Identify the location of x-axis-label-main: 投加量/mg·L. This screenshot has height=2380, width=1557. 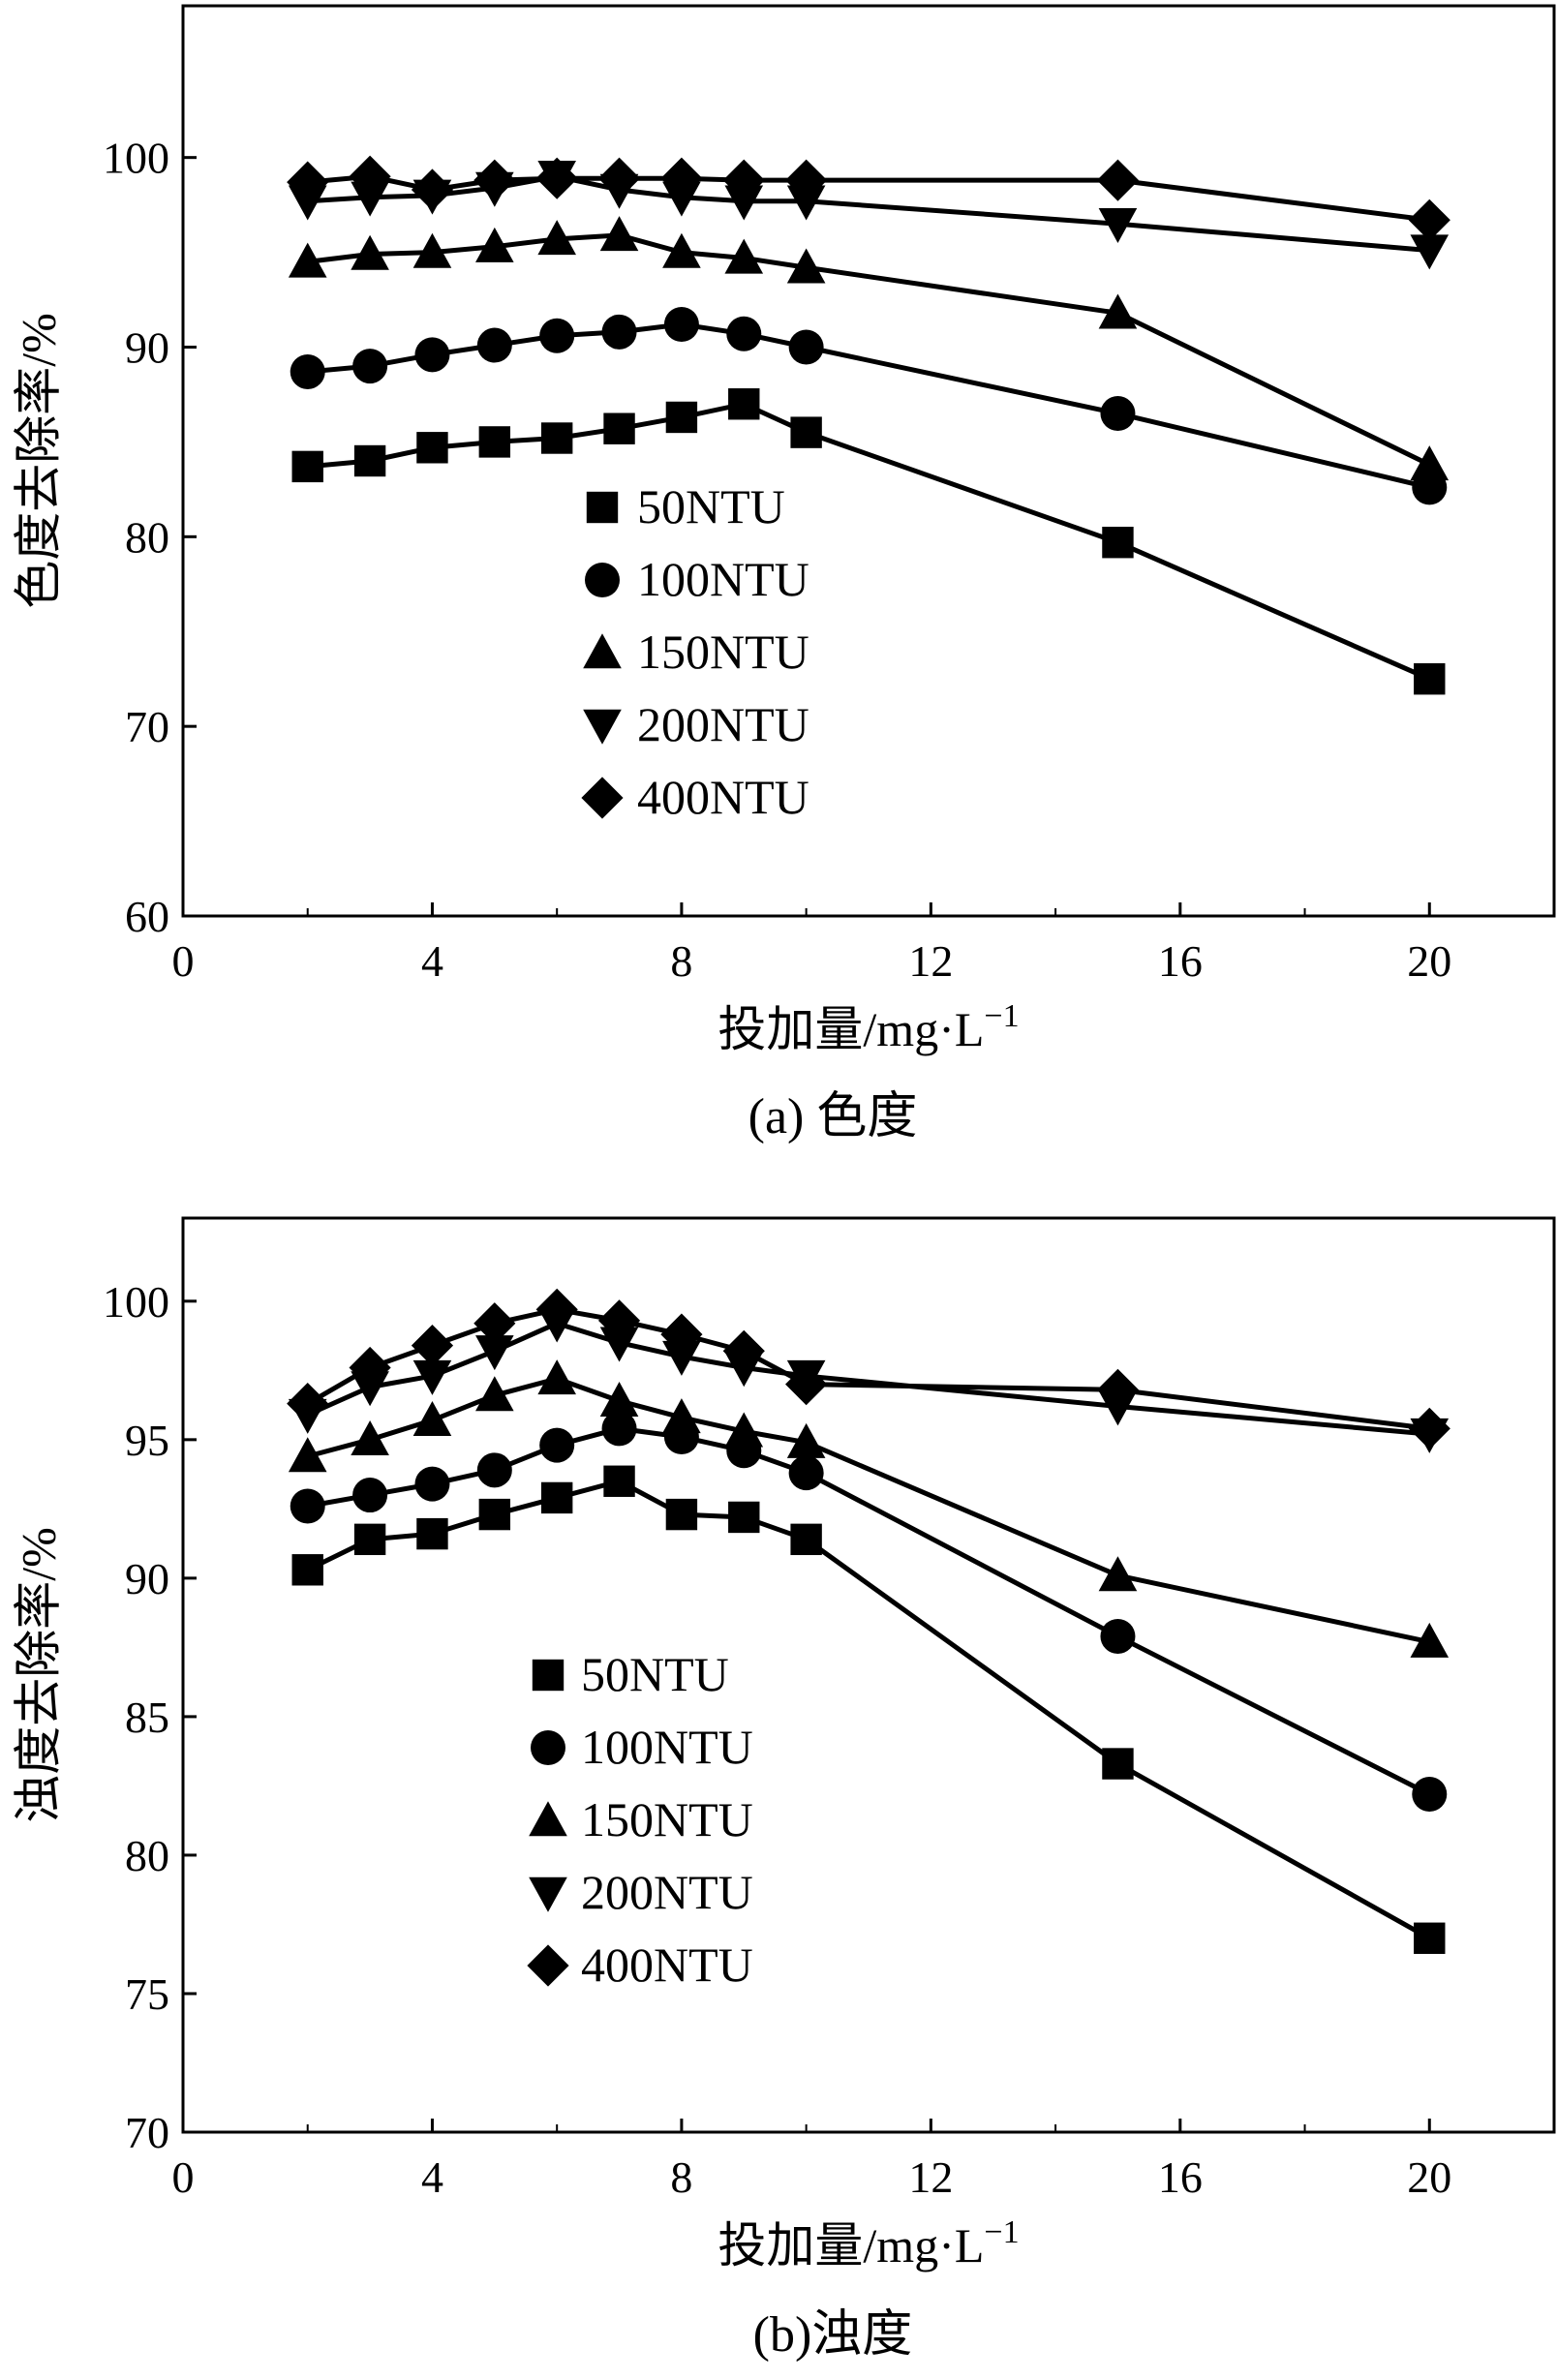
(850, 2245).